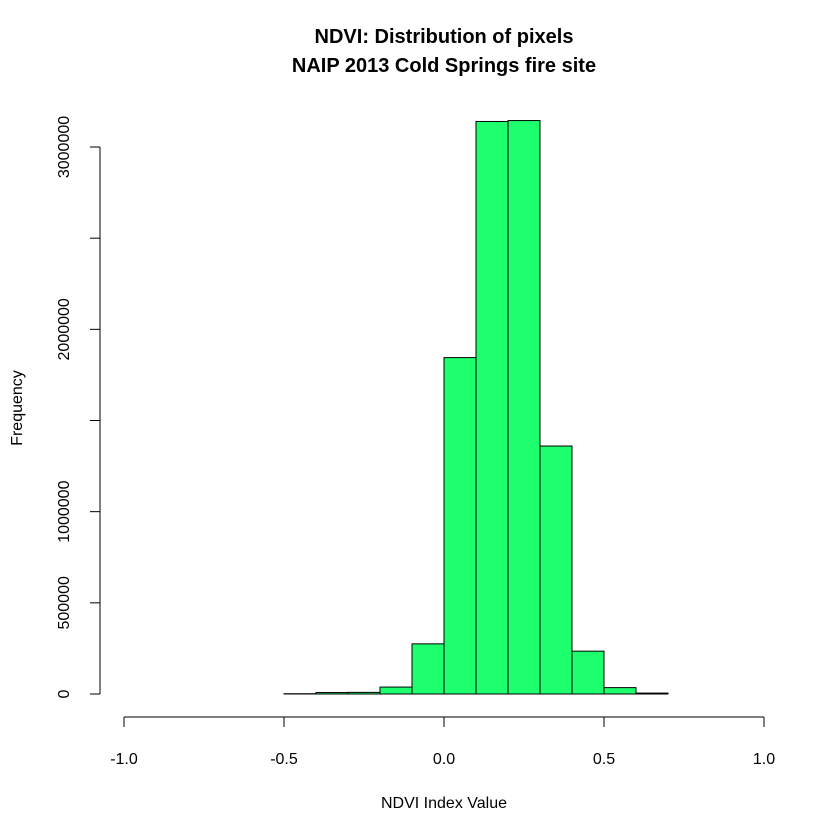 This screenshot has width=840, height=840. What do you see at coordinates (78, 407) in the screenshot?
I see `y-axis: 0 500000 1000000 2000000 3000000` at bounding box center [78, 407].